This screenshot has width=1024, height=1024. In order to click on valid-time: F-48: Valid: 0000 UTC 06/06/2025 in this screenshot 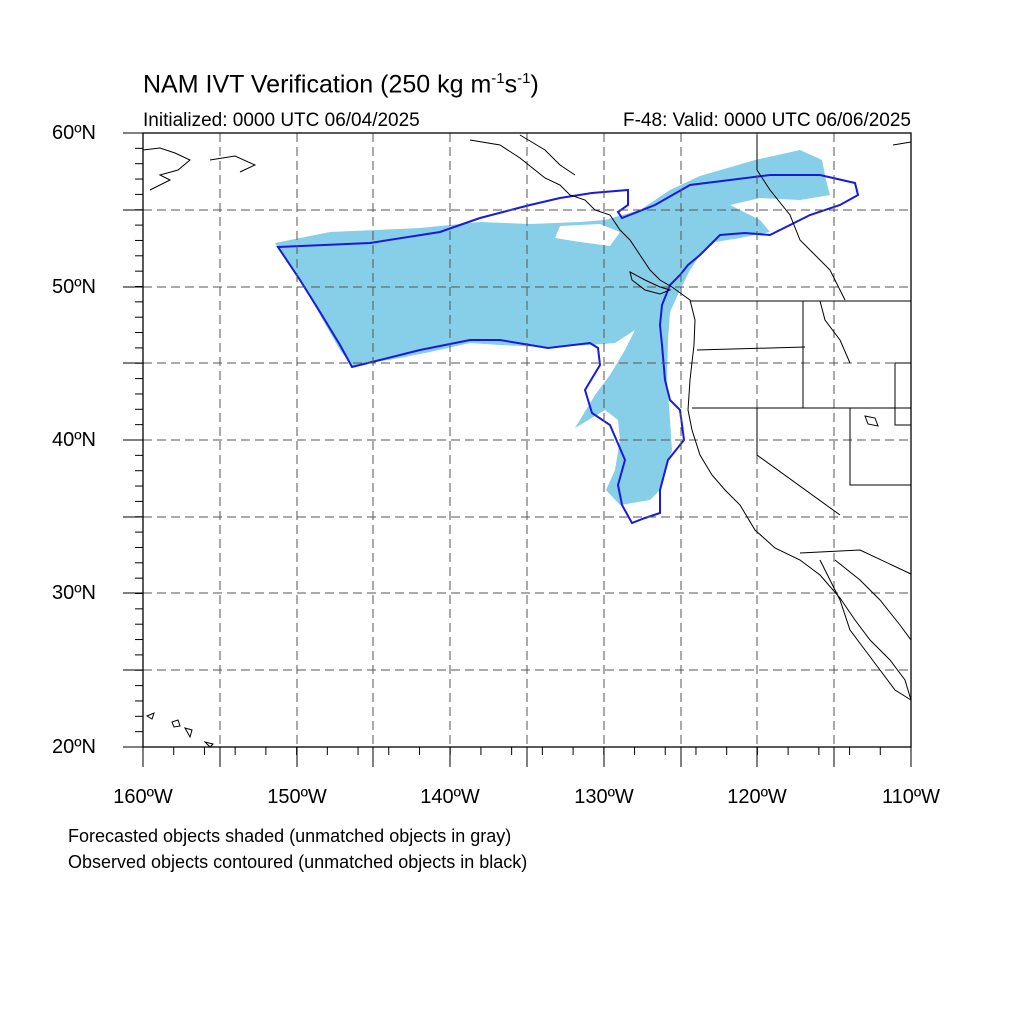, I will do `click(767, 120)`.